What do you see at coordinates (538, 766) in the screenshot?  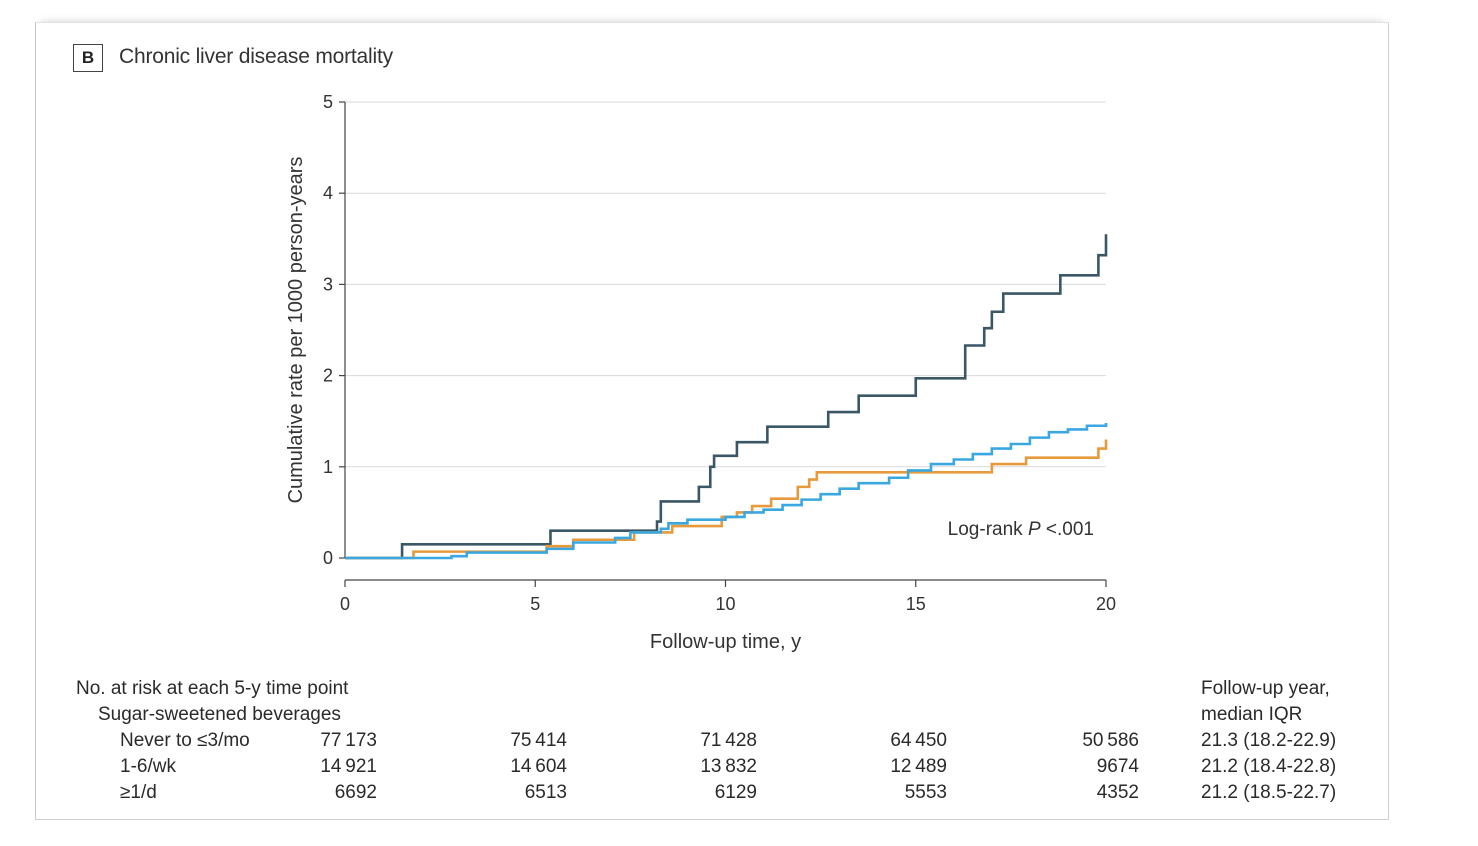 I see `risk-count: 14 604` at bounding box center [538, 766].